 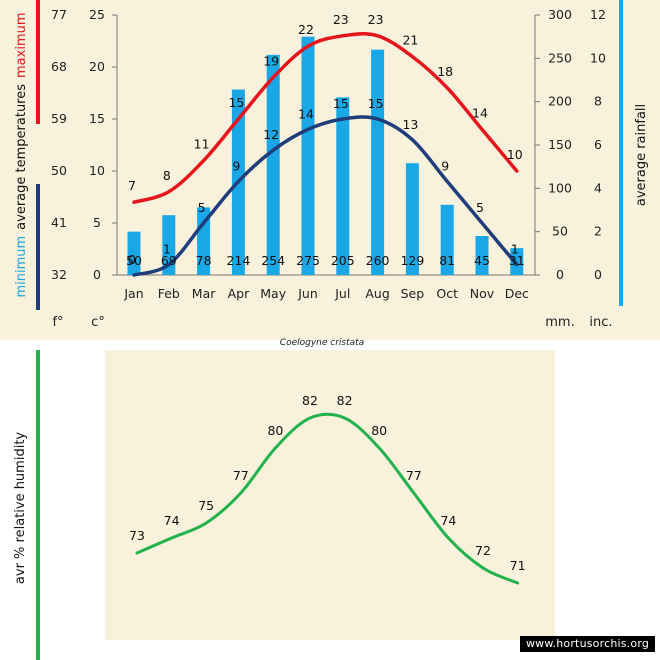 I want to click on rainfall-value-label: 275, so click(x=308, y=260).